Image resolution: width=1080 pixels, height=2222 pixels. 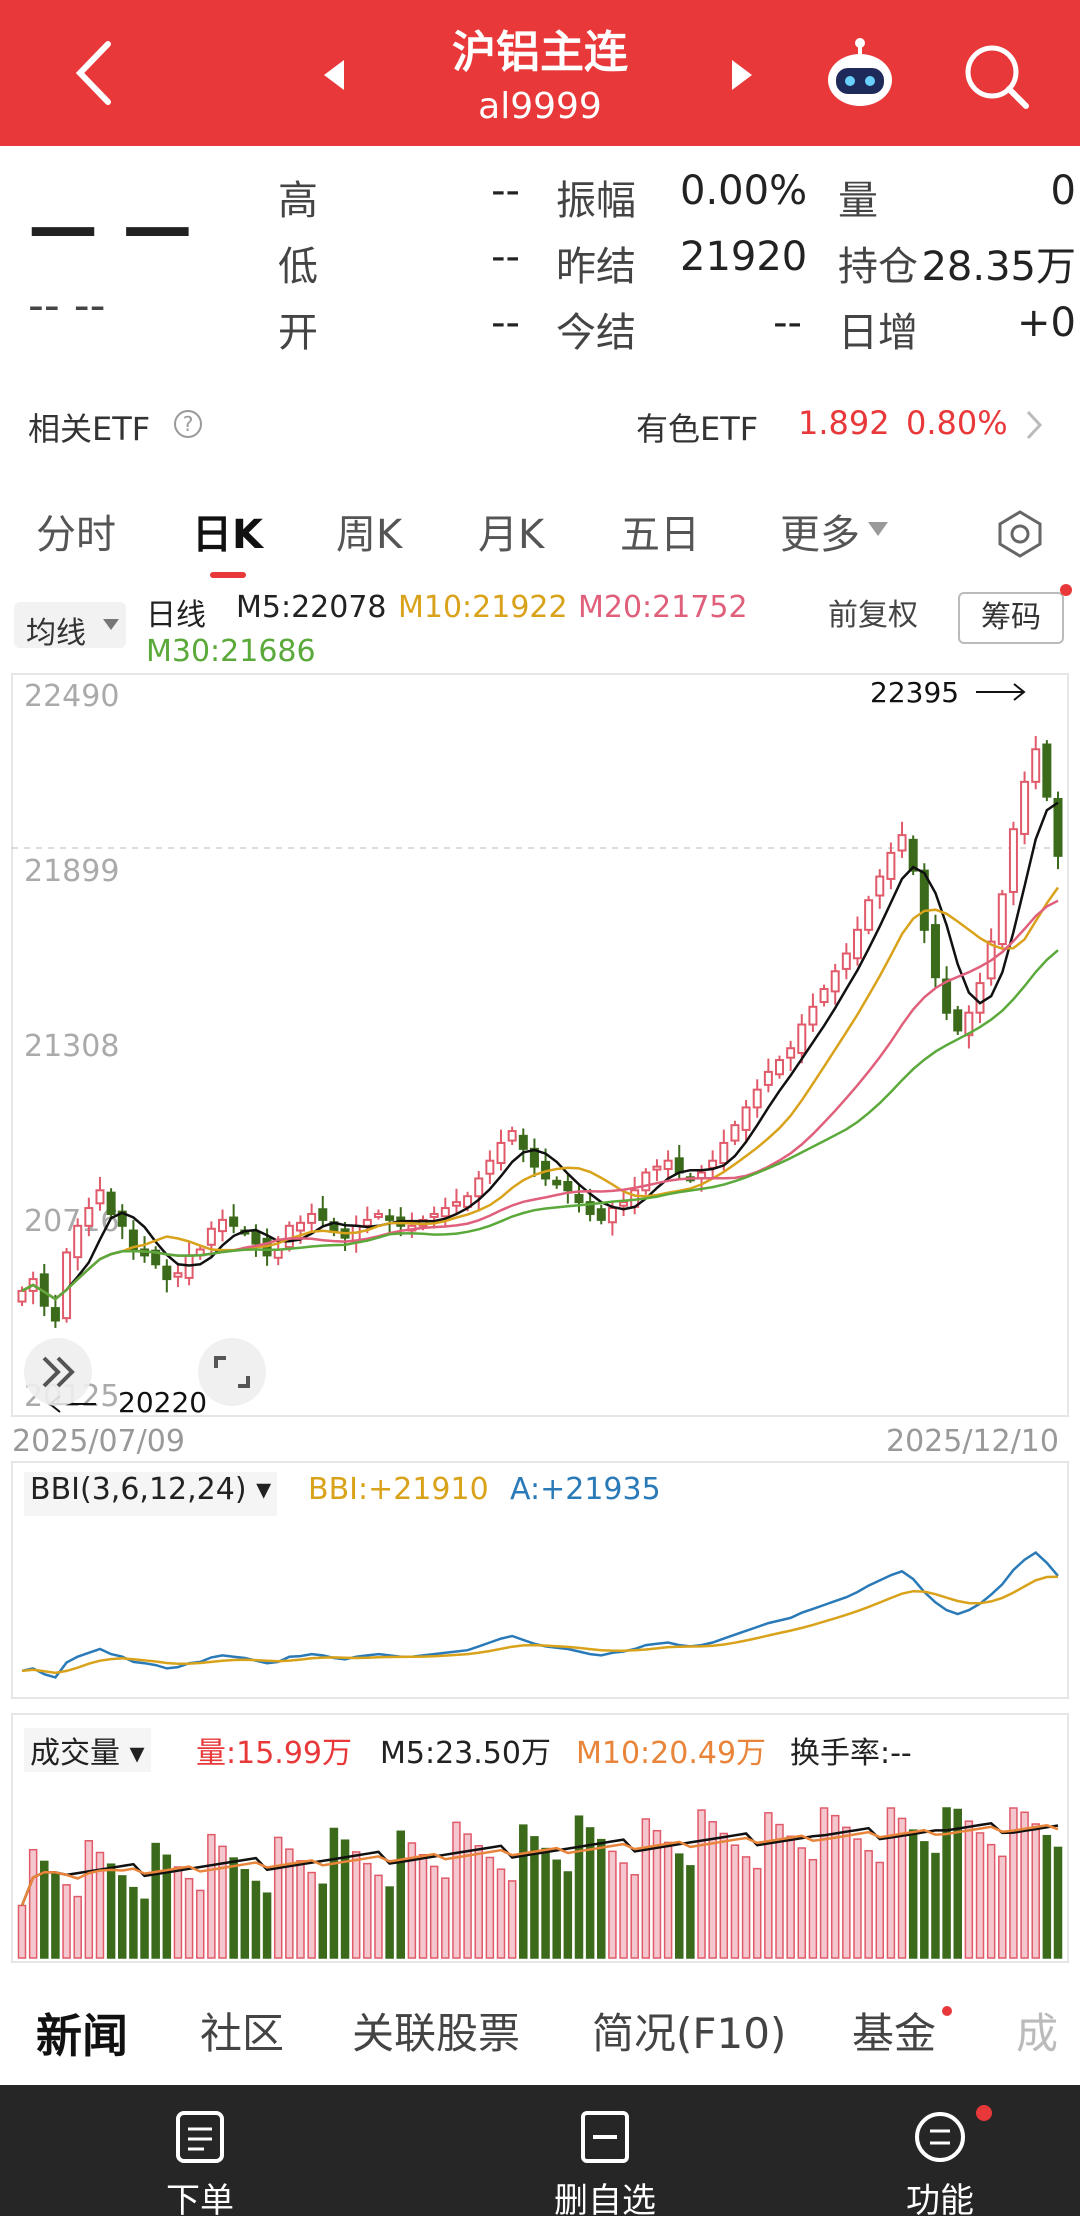 I want to click on bbi-selector: BBI(3,6,12,24) ▾, so click(x=151, y=1494).